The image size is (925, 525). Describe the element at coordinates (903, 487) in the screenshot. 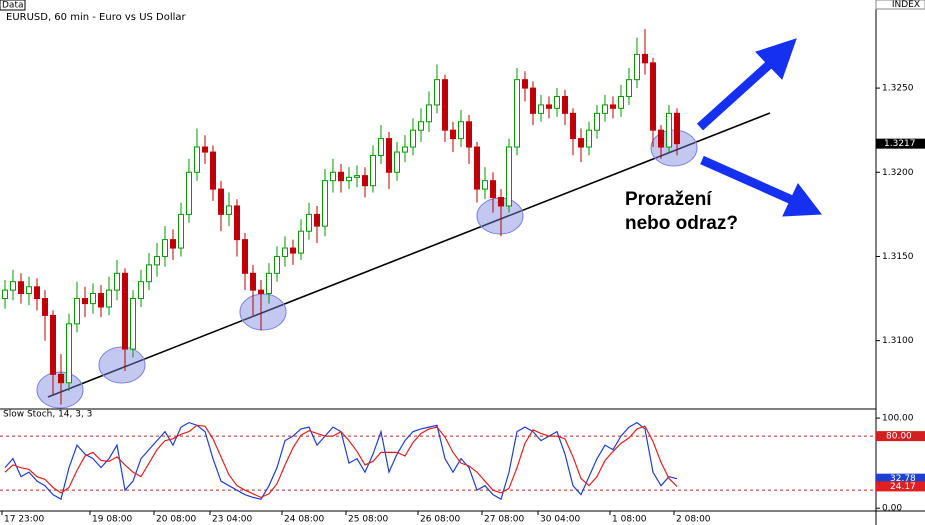

I see `value-label: 24.17` at that location.